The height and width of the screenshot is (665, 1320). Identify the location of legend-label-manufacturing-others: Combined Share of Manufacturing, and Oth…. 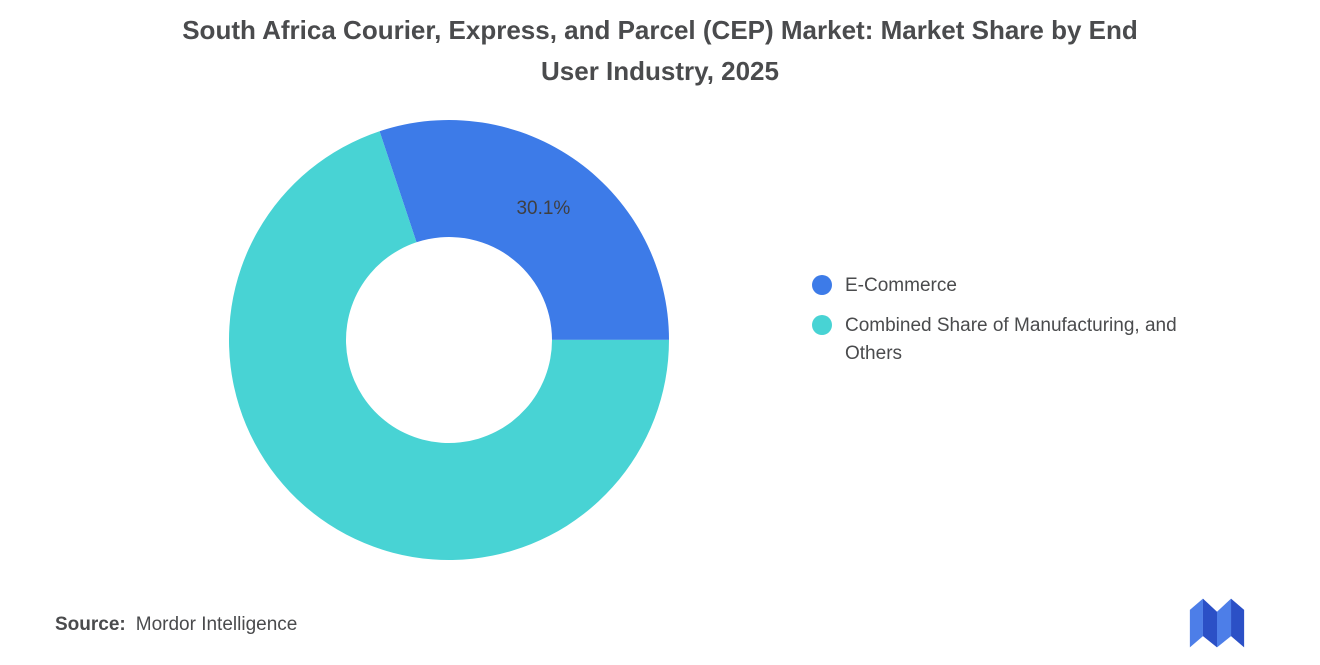
(1011, 339).